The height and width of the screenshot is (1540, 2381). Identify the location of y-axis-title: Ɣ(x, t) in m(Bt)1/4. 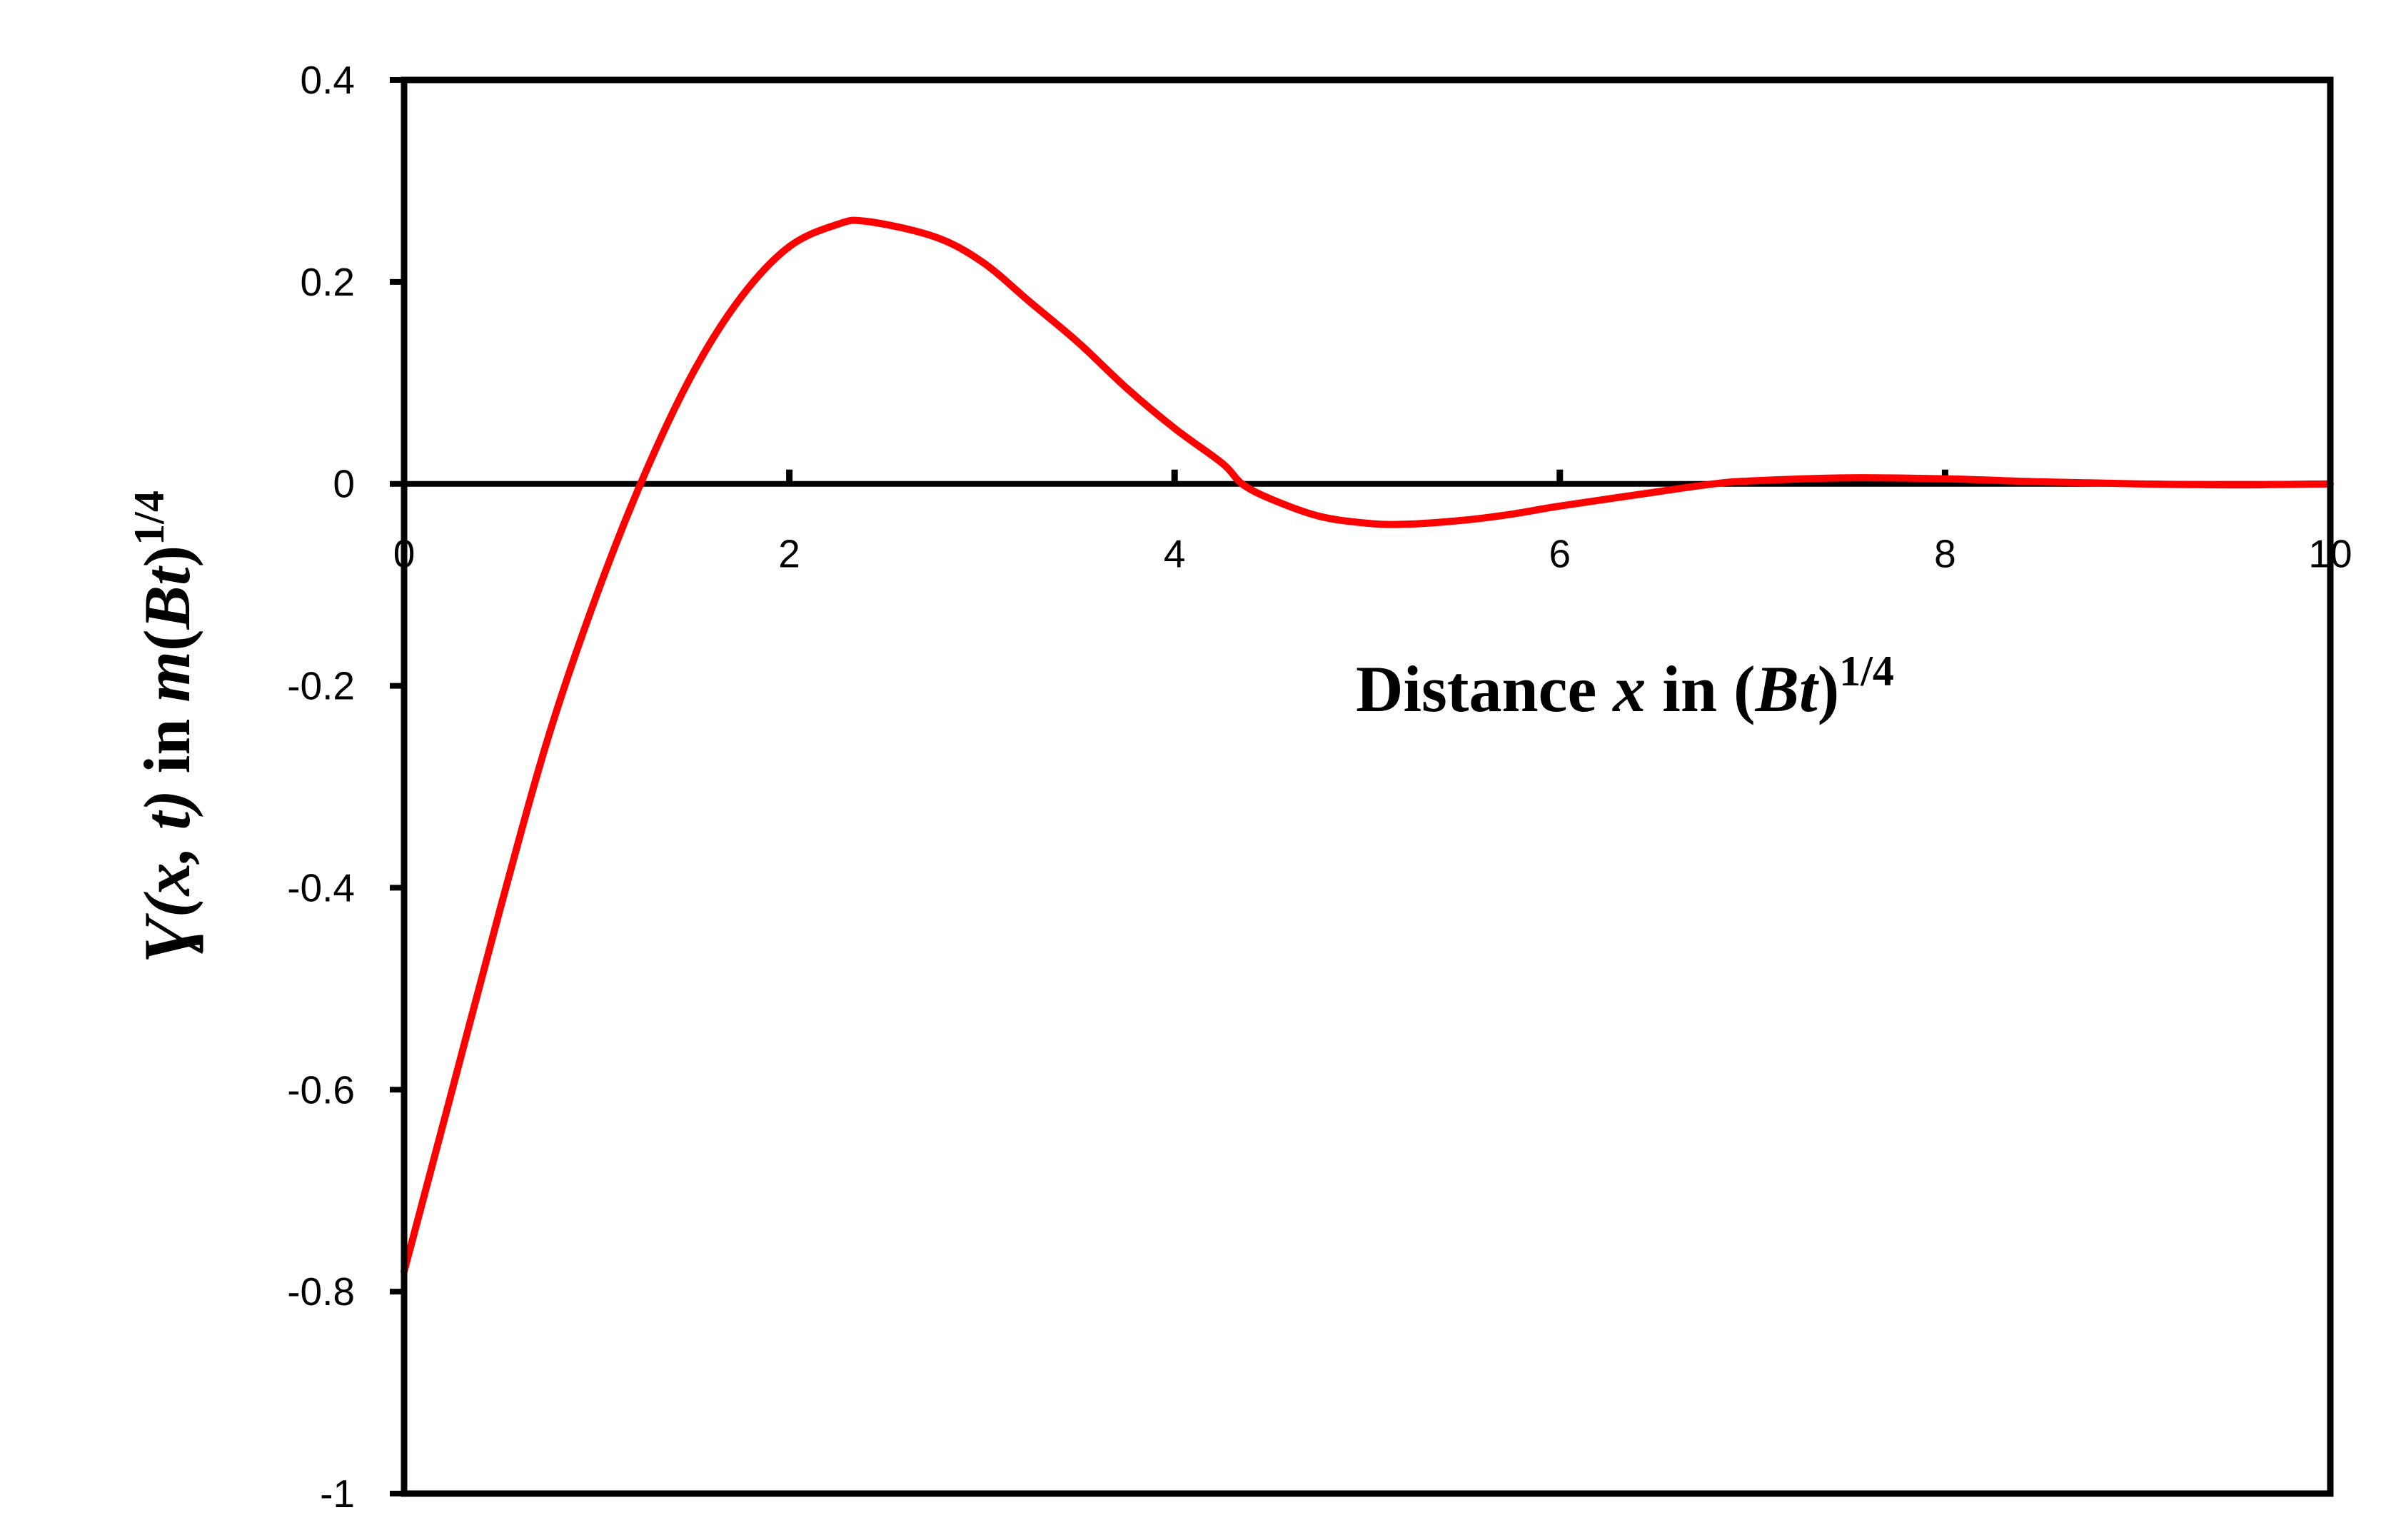
(164, 727).